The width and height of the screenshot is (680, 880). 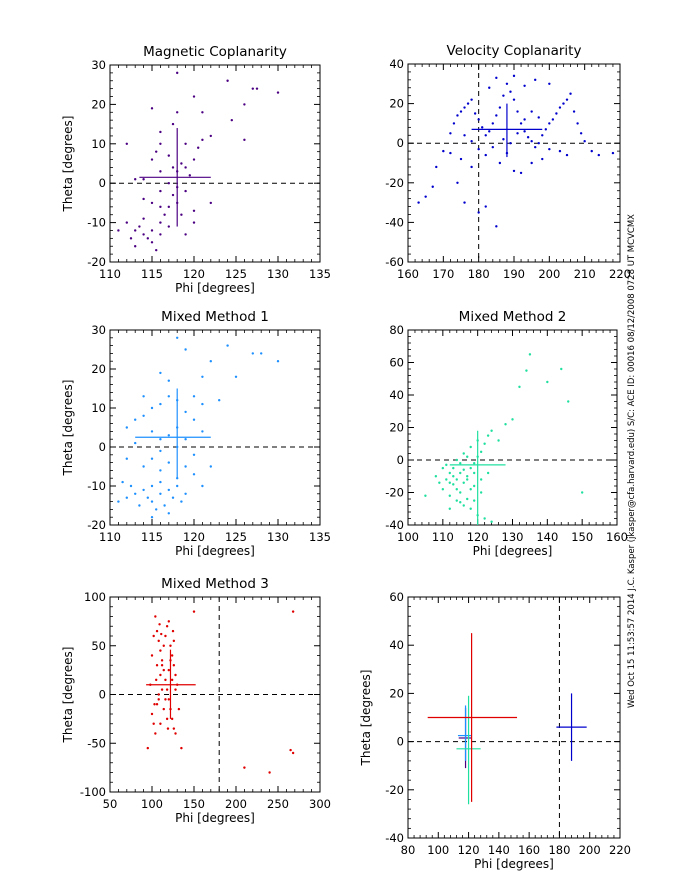 I want to click on x-tick-label: 110, so click(x=443, y=537).